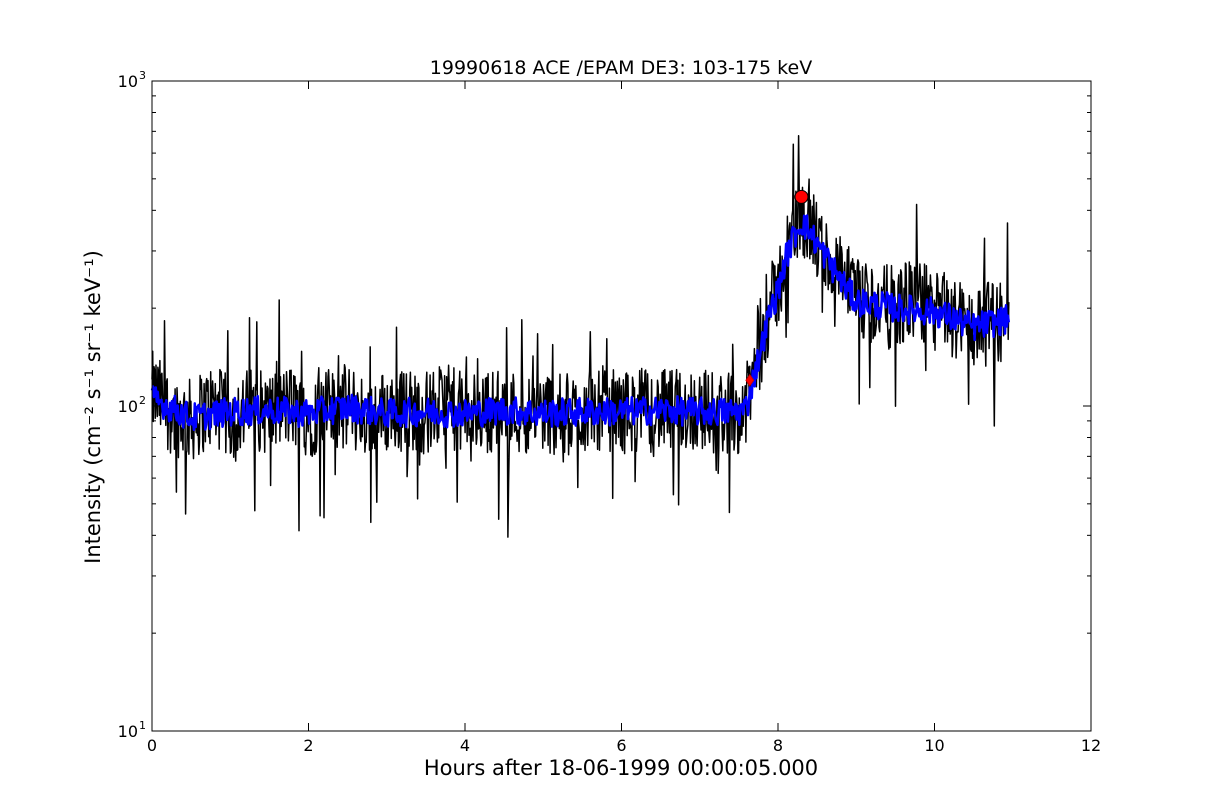 The image size is (1212, 812). Describe the element at coordinates (750, 380) in the screenshot. I see `onset-marker` at that location.